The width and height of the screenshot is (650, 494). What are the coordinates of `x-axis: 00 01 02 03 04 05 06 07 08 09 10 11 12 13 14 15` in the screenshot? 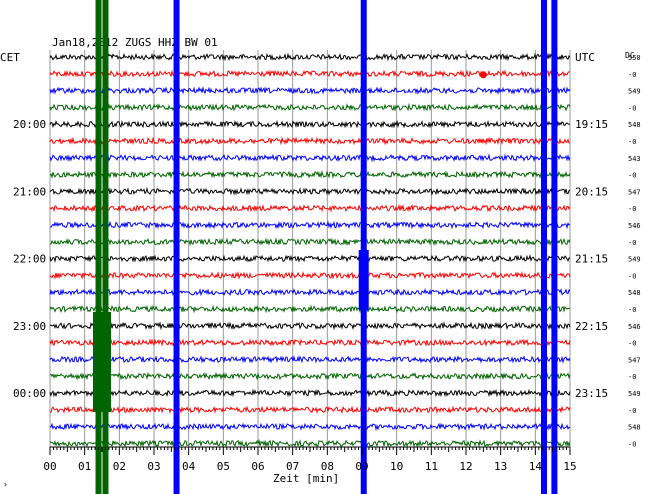 It's located at (310, 460).